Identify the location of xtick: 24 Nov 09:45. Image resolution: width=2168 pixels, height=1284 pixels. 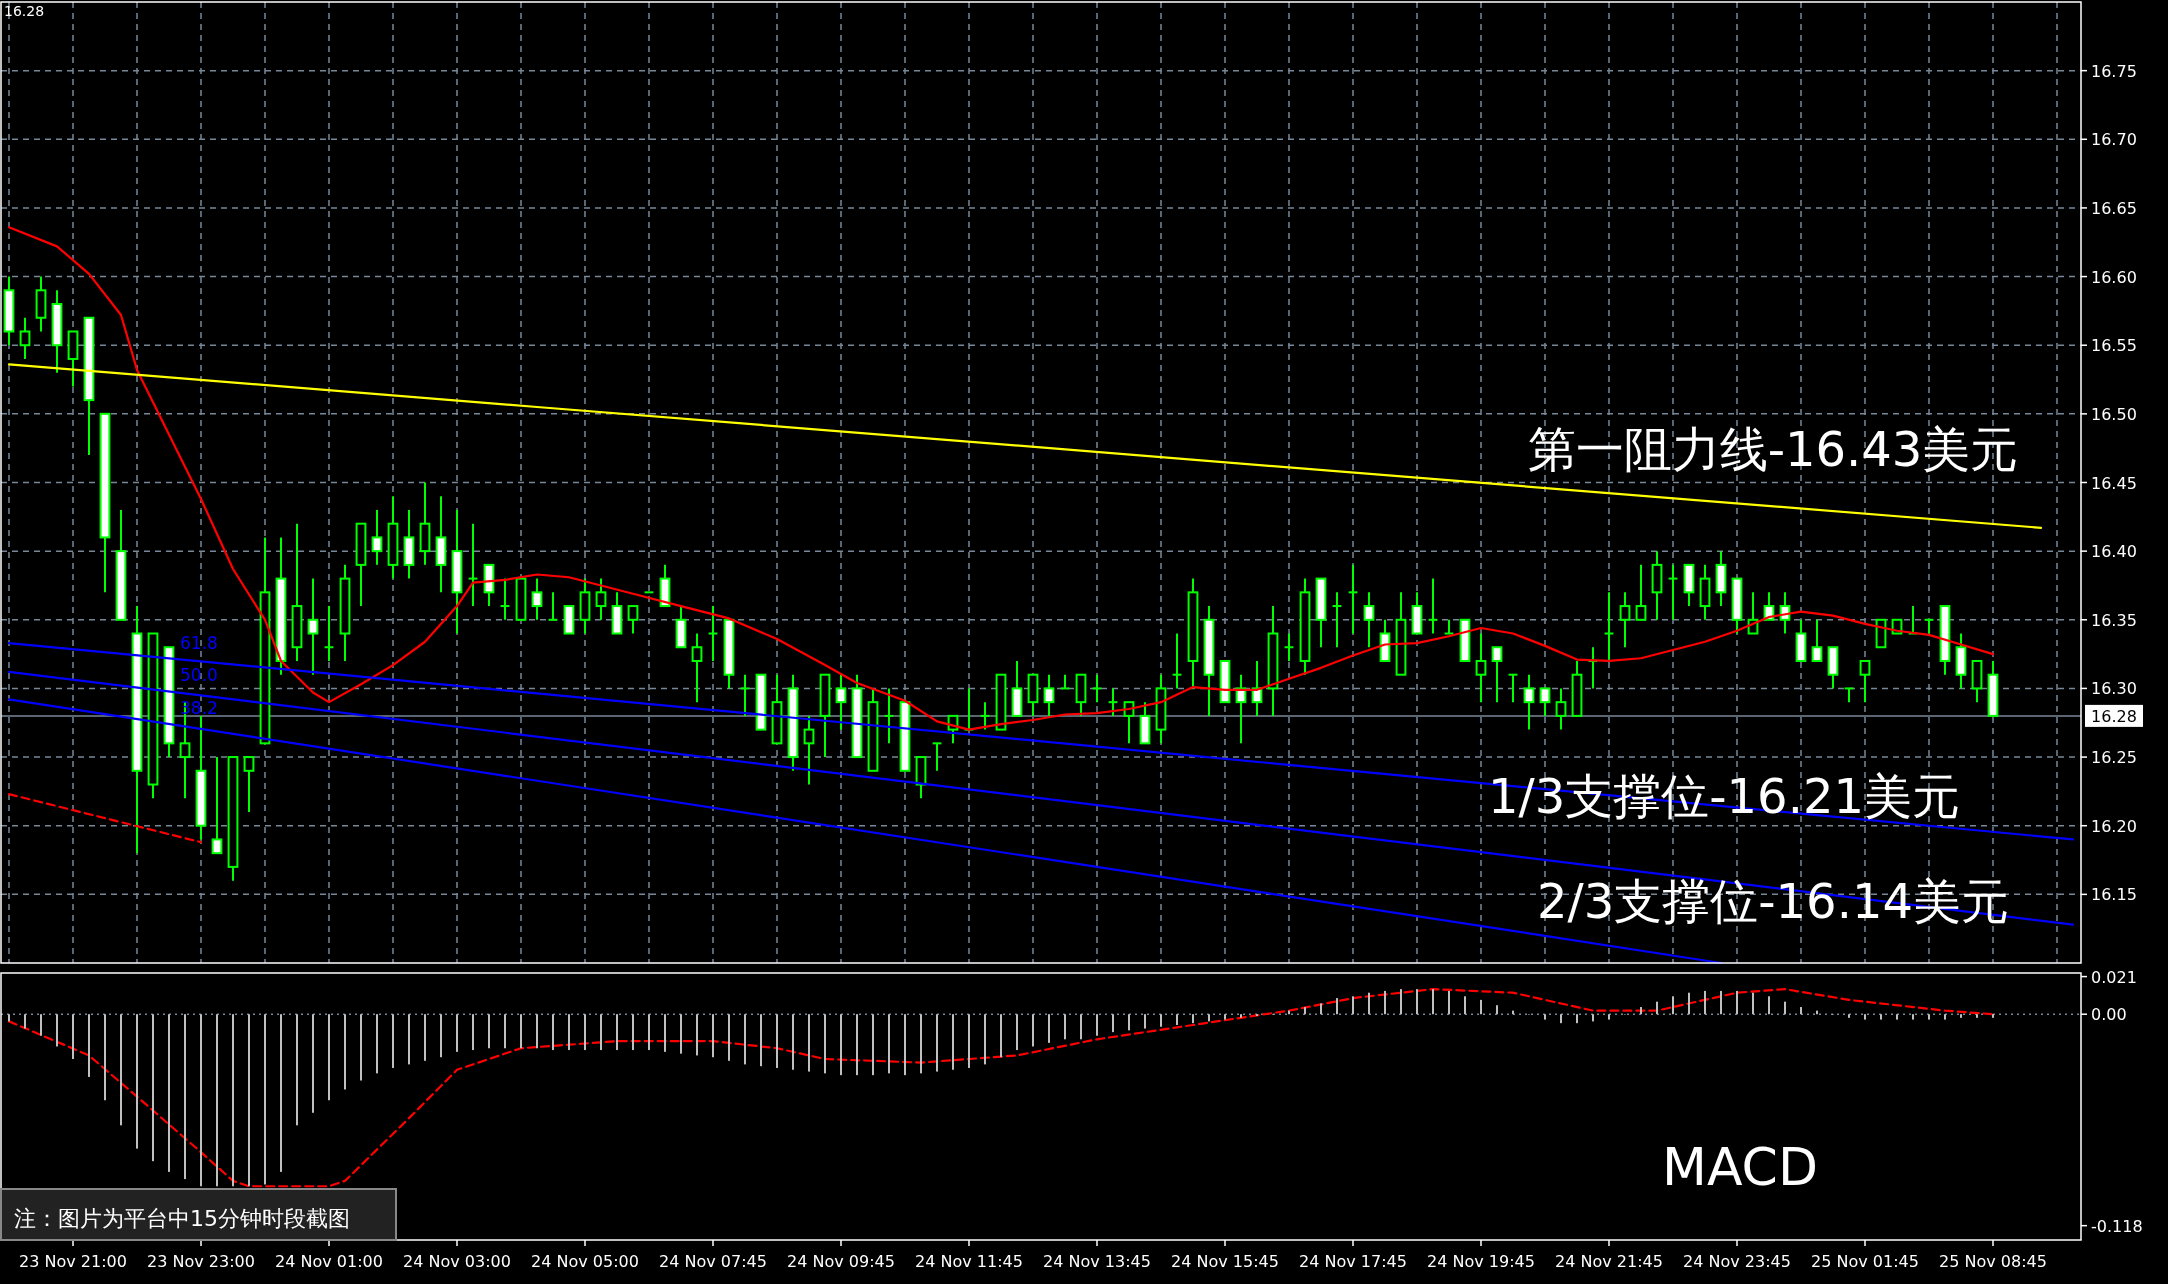
(841, 1261).